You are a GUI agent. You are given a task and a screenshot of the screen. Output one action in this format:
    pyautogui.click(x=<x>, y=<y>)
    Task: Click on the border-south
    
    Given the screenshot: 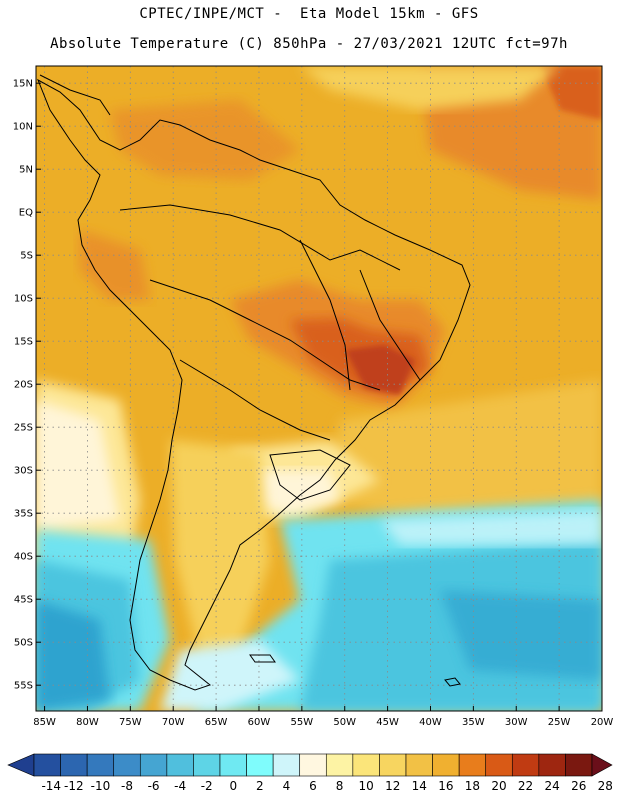 What is the action you would take?
    pyautogui.click(x=255, y=400)
    